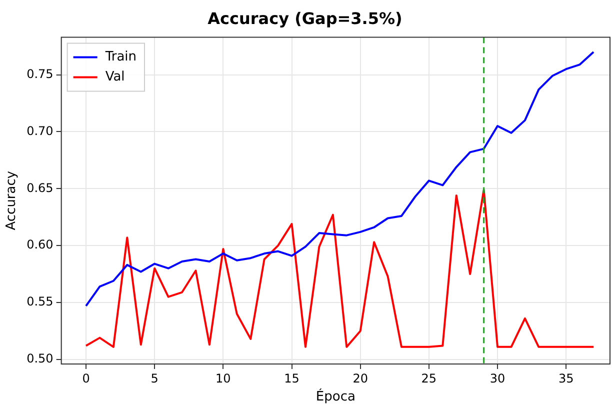 The image size is (614, 405). Describe the element at coordinates (292, 378) in the screenshot. I see `x-tick-label: 15` at that location.